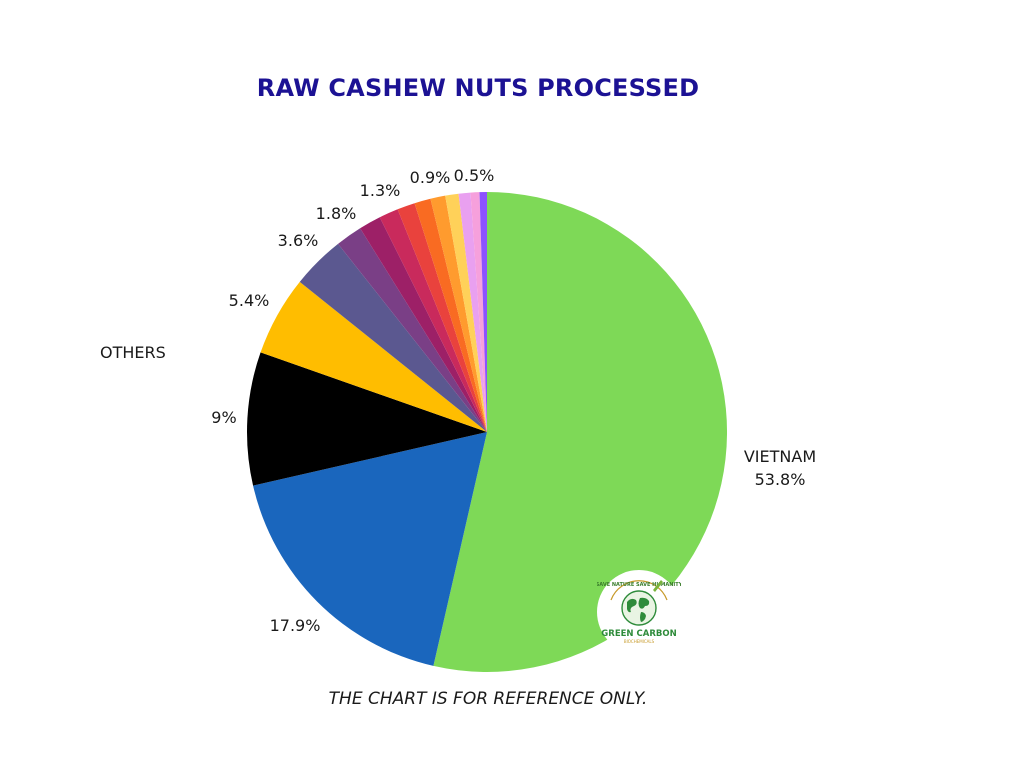  Describe the element at coordinates (488, 699) in the screenshot. I see `chart-footnote: THE CHART IS FOR REFERENCE ONLY.` at that location.